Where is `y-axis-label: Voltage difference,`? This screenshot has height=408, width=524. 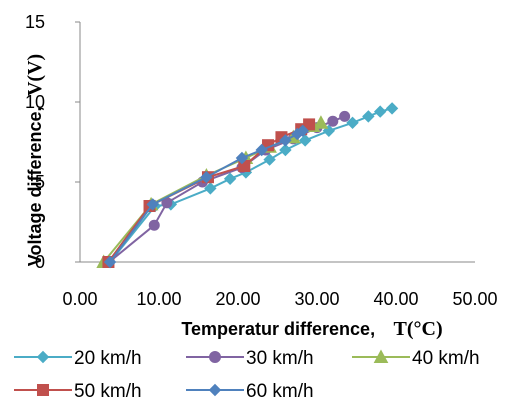 y-axis-label: Voltage difference, is located at coordinates (35, 186).